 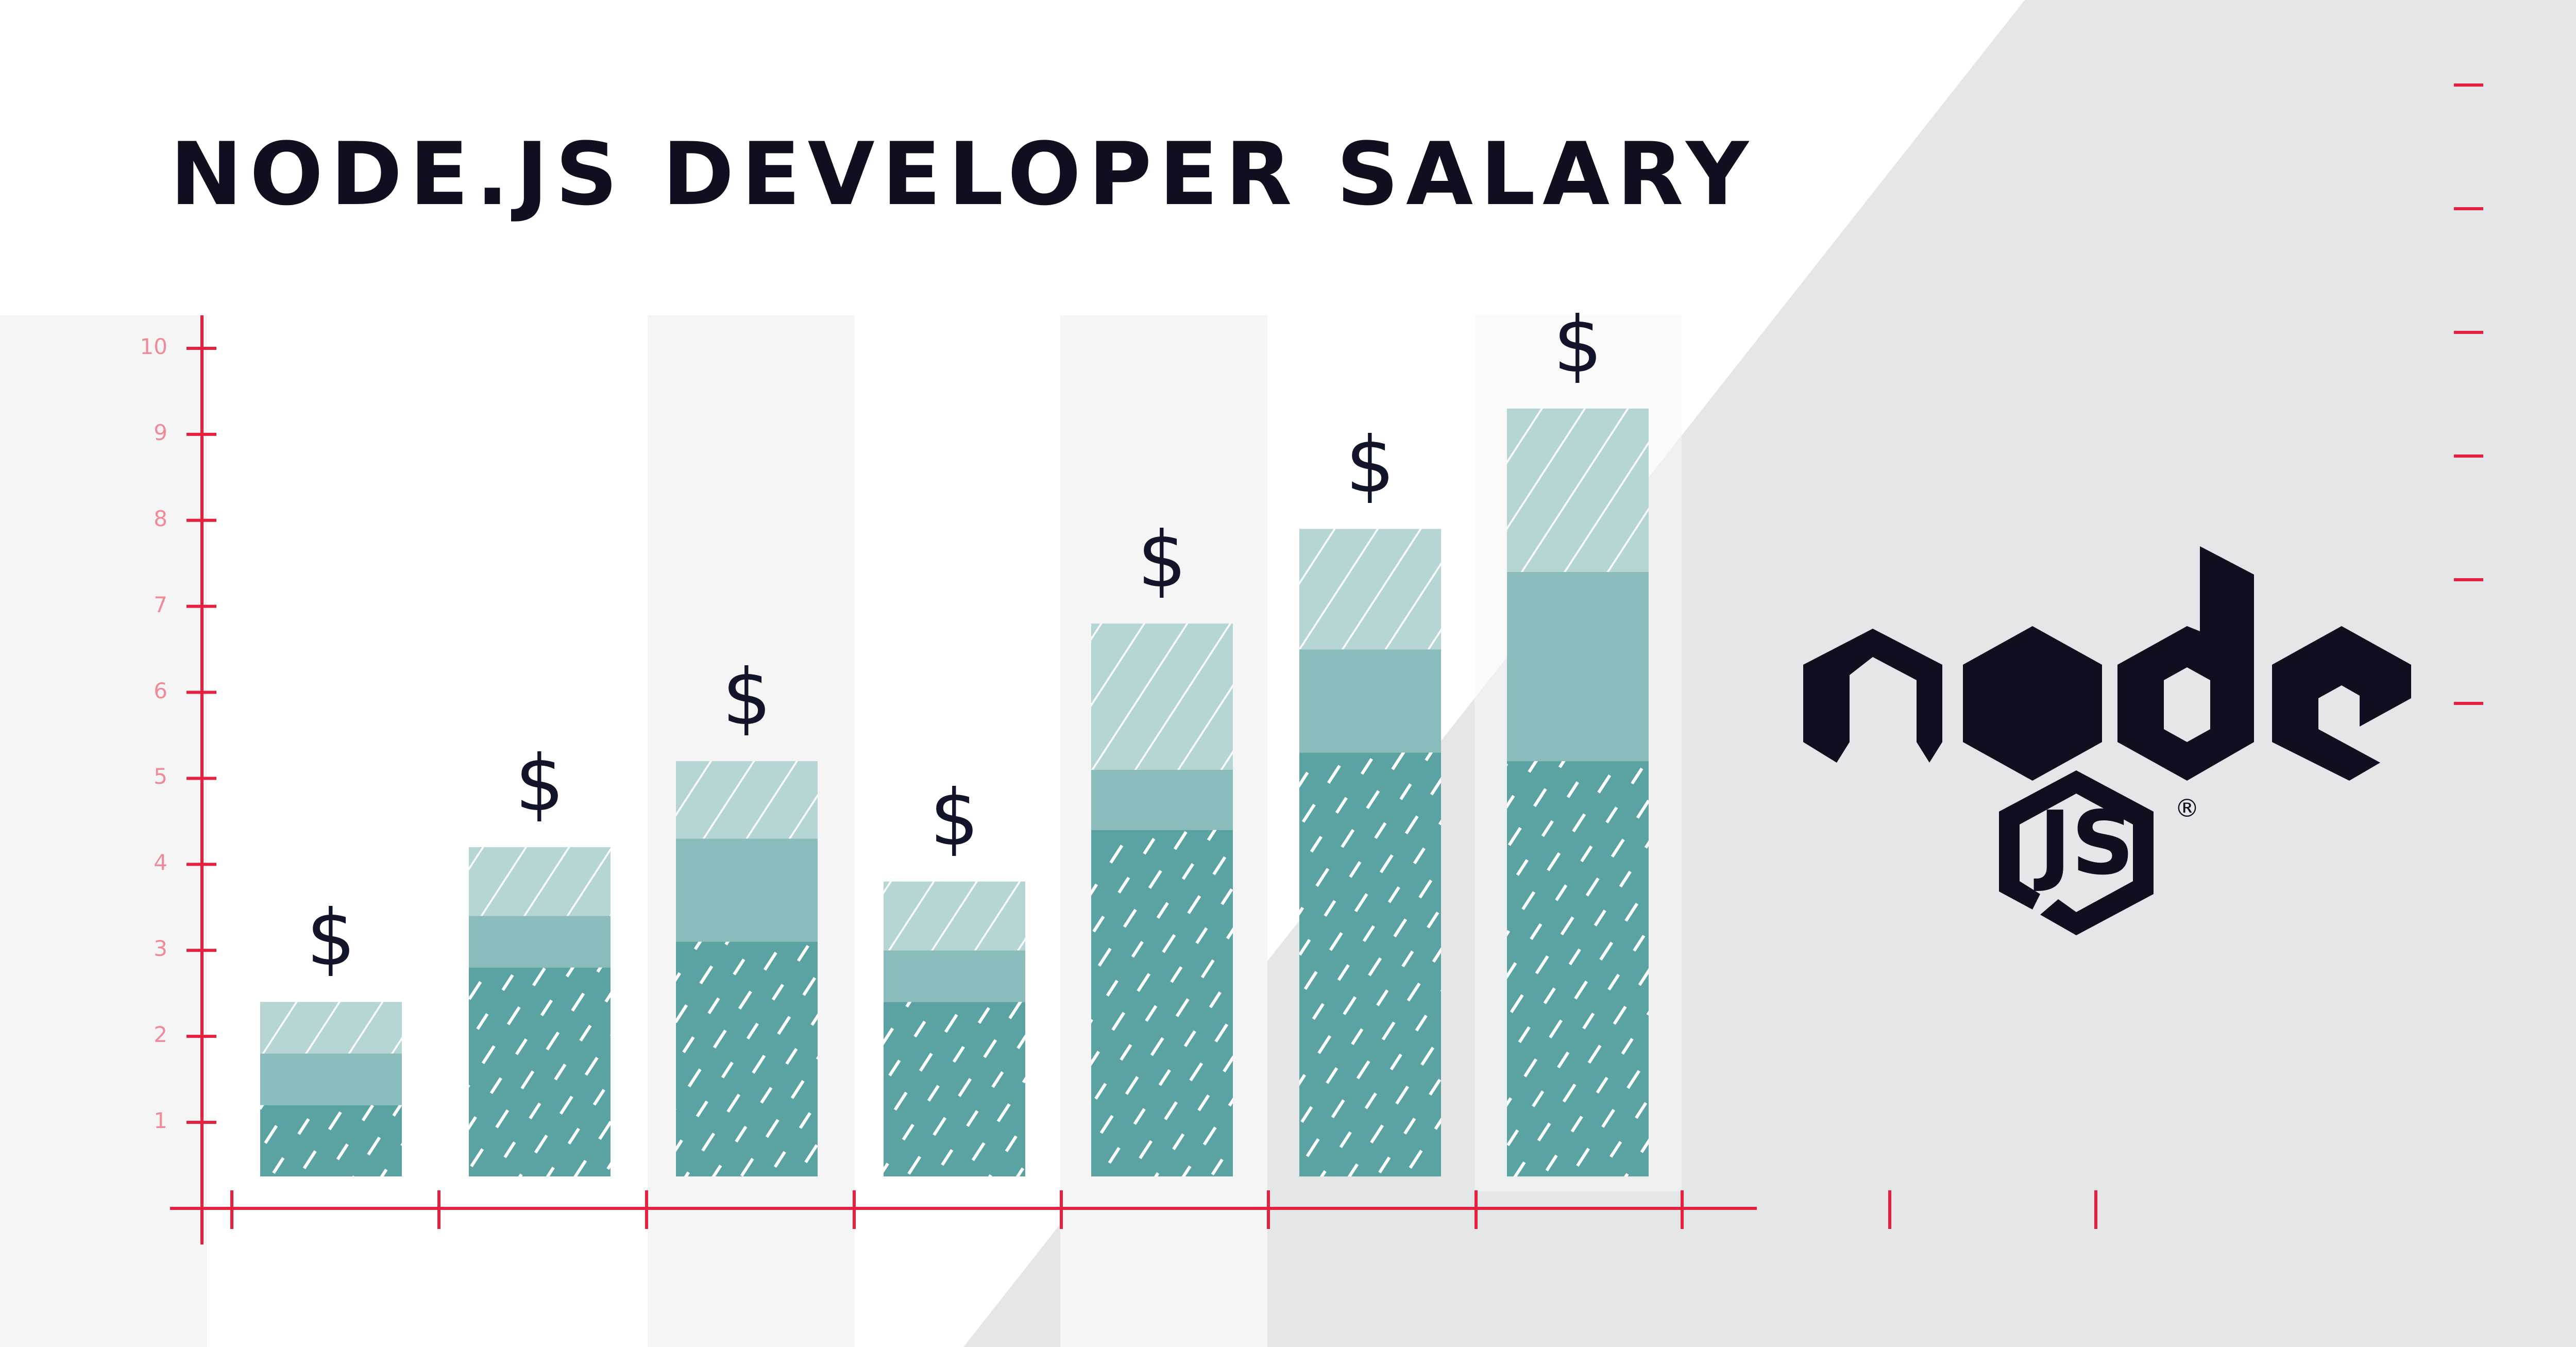 What do you see at coordinates (160, 432) in the screenshot?
I see `y-tick-label: 9` at bounding box center [160, 432].